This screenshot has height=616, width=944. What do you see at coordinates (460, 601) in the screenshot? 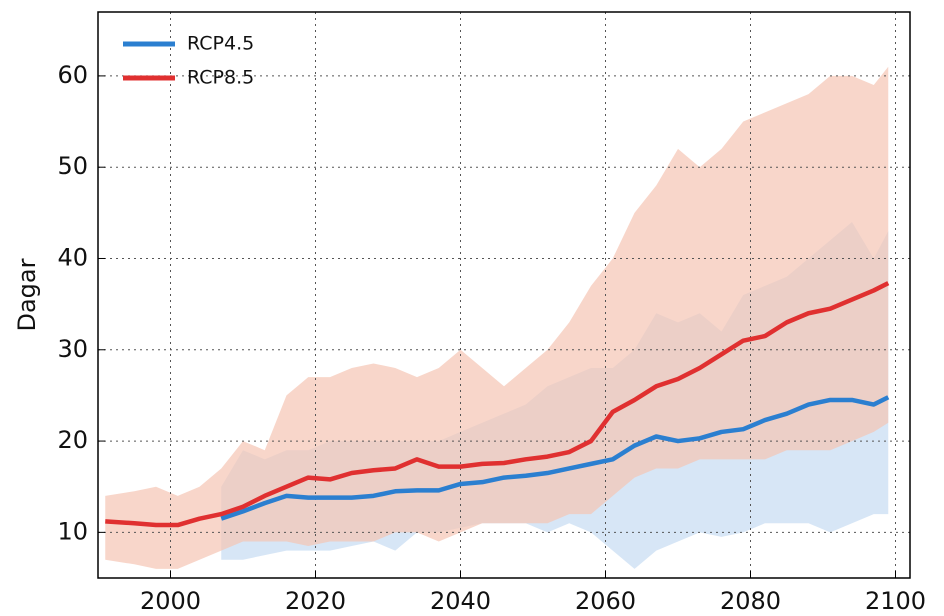
I see `x-tick-label: 2040` at bounding box center [460, 601].